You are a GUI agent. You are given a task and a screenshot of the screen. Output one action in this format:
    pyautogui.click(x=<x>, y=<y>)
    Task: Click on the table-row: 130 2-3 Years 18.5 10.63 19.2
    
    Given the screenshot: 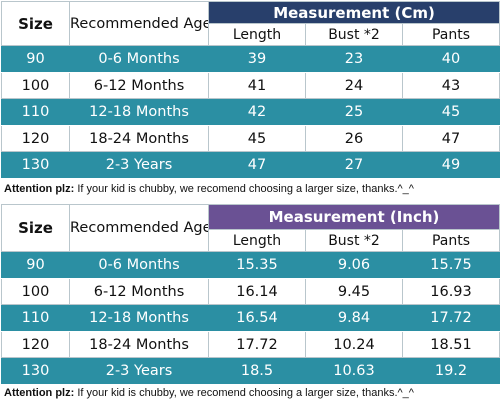 What is the action you would take?
    pyautogui.click(x=250, y=371)
    